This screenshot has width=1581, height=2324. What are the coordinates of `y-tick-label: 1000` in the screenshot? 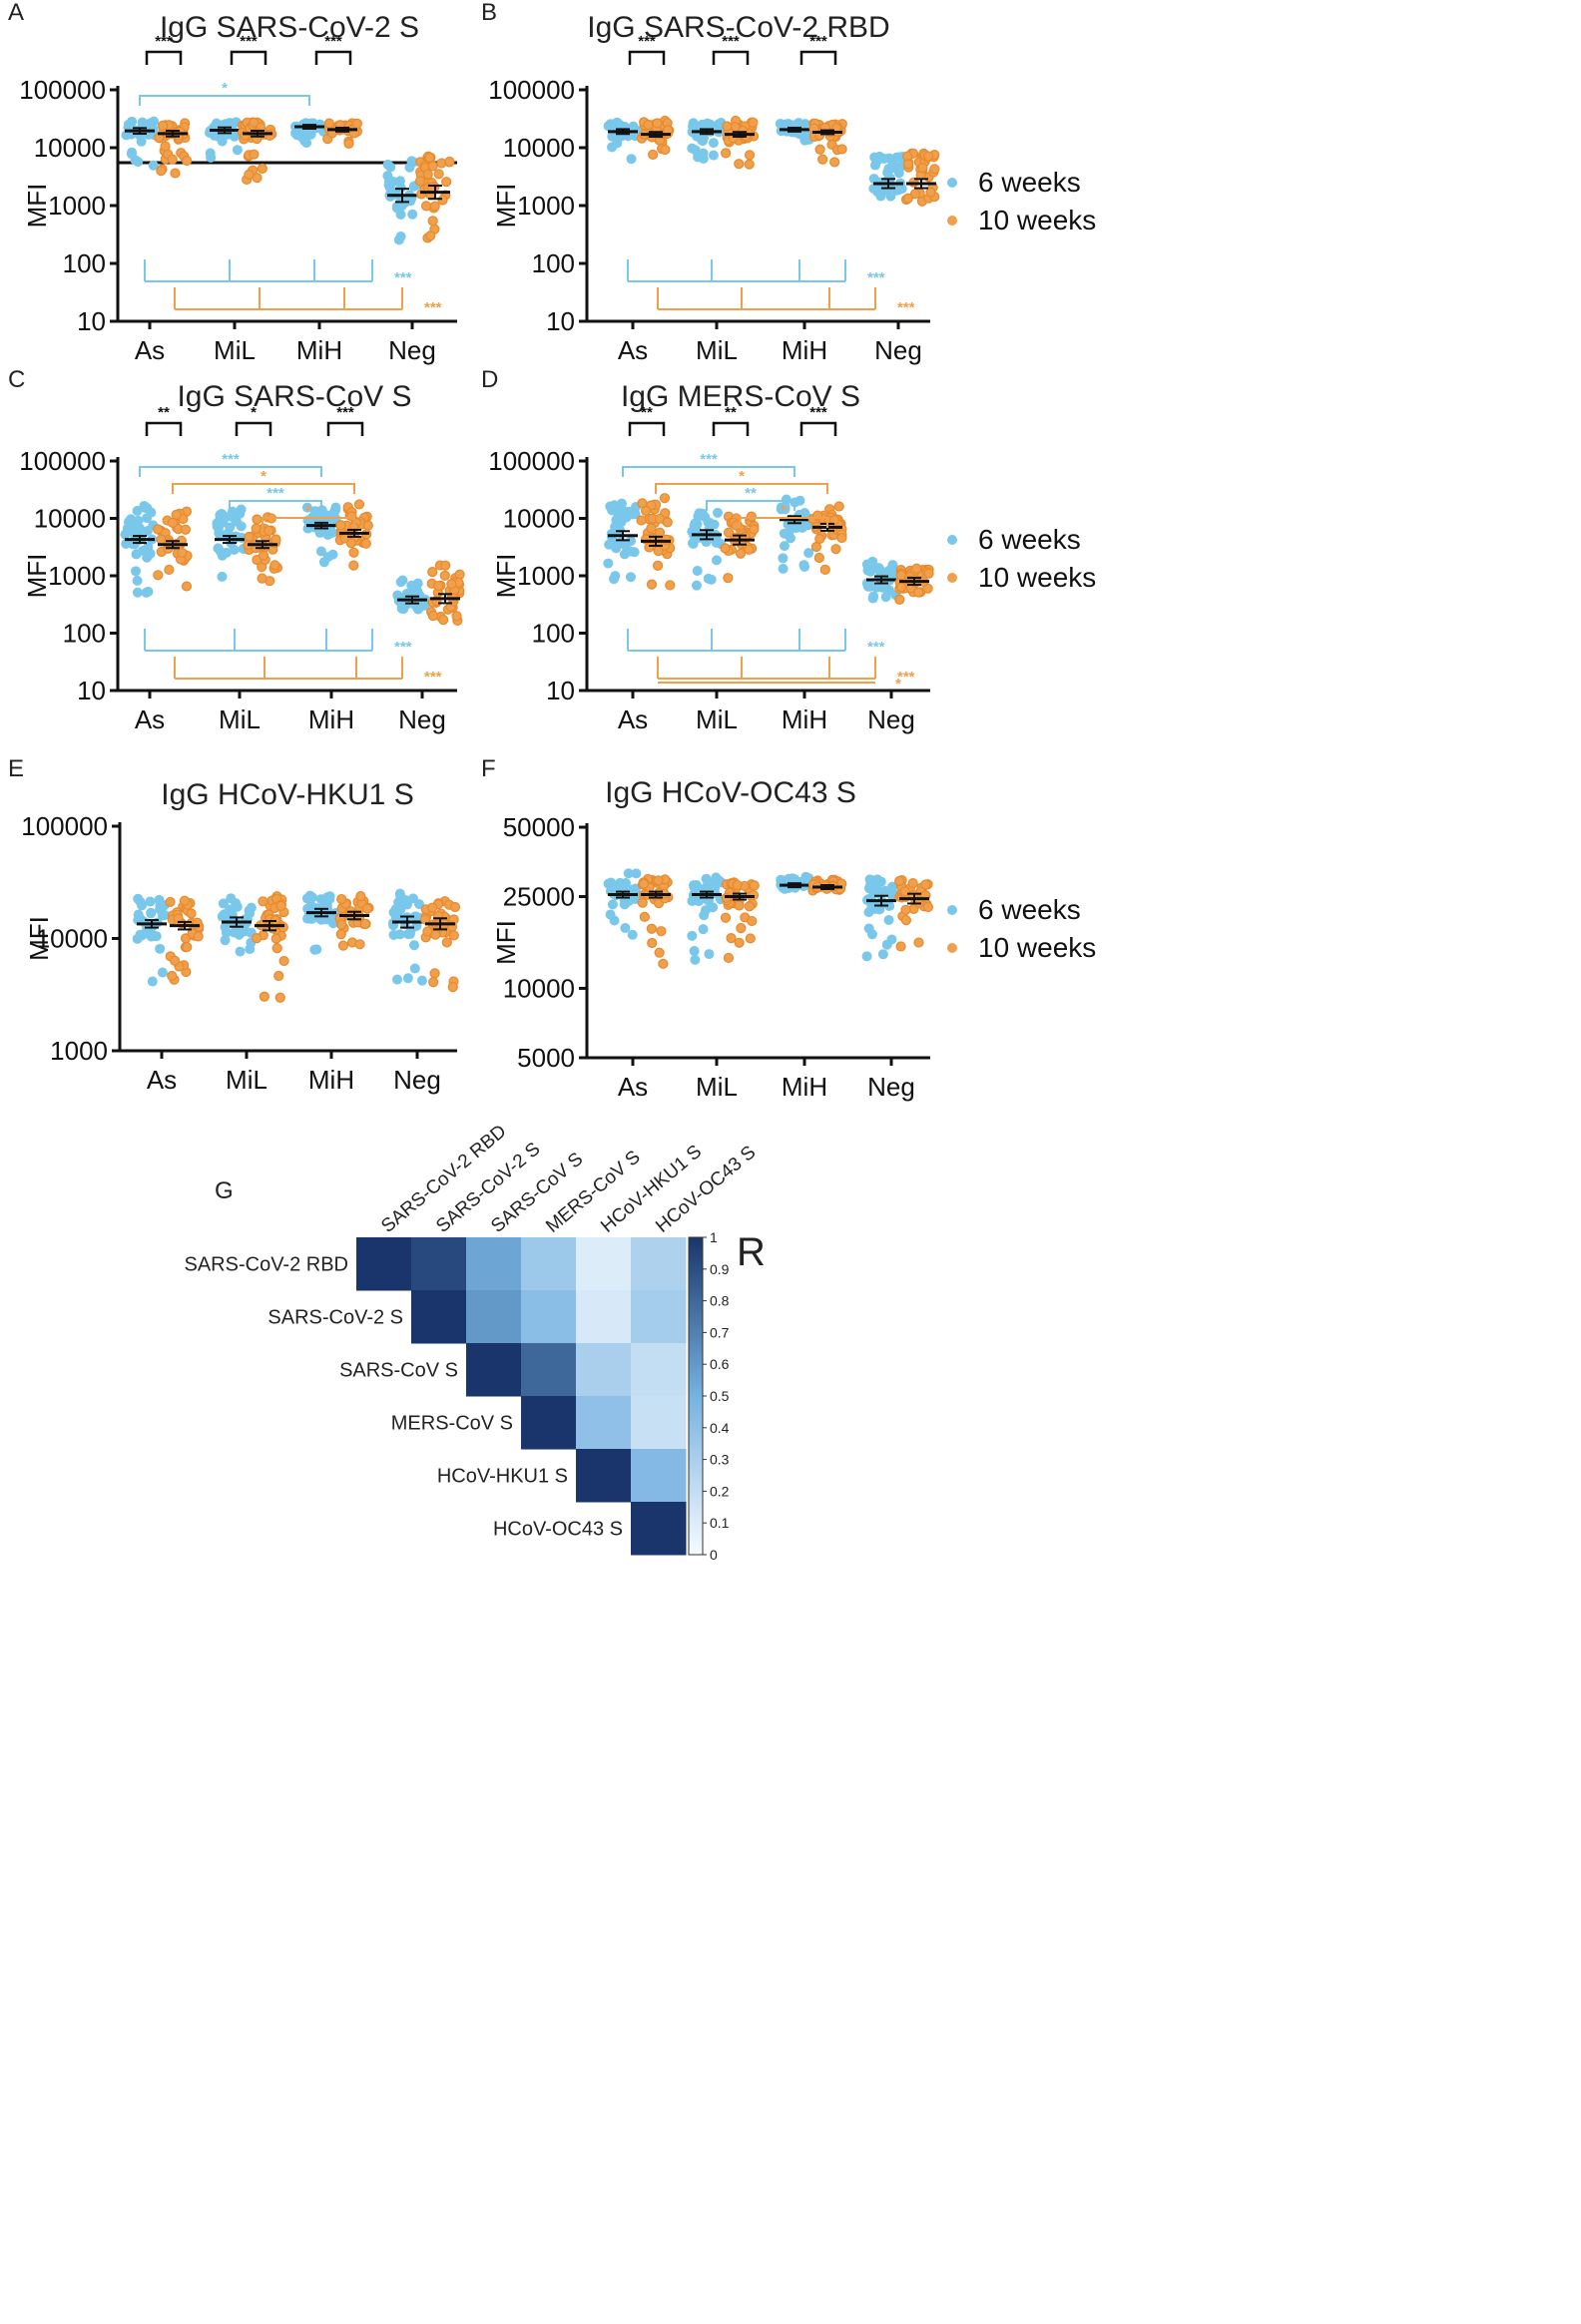 It's located at (546, 206).